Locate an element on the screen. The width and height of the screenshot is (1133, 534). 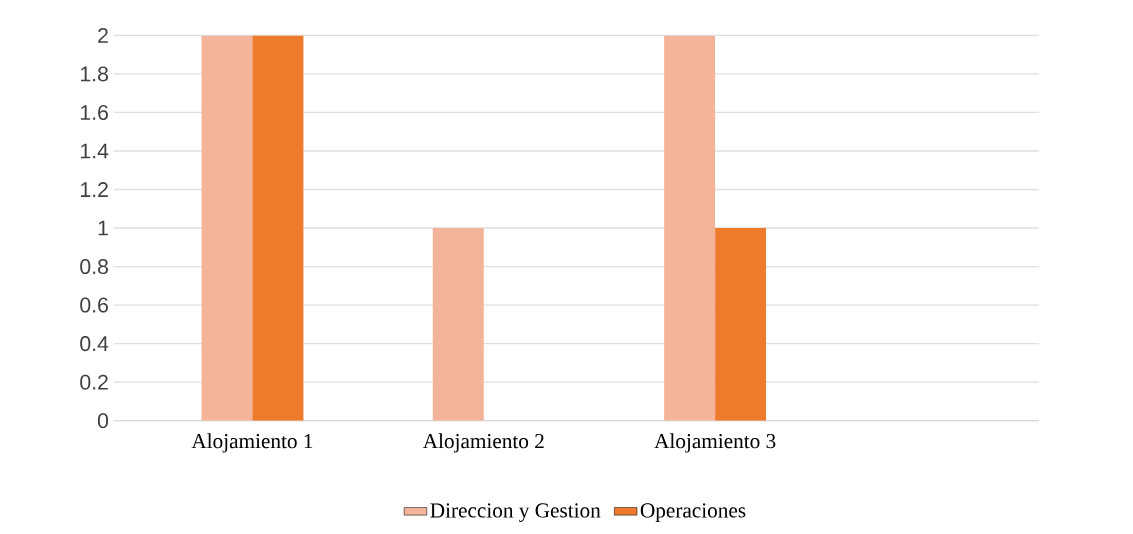
y-tick-label: 0.4 is located at coordinates (94, 343).